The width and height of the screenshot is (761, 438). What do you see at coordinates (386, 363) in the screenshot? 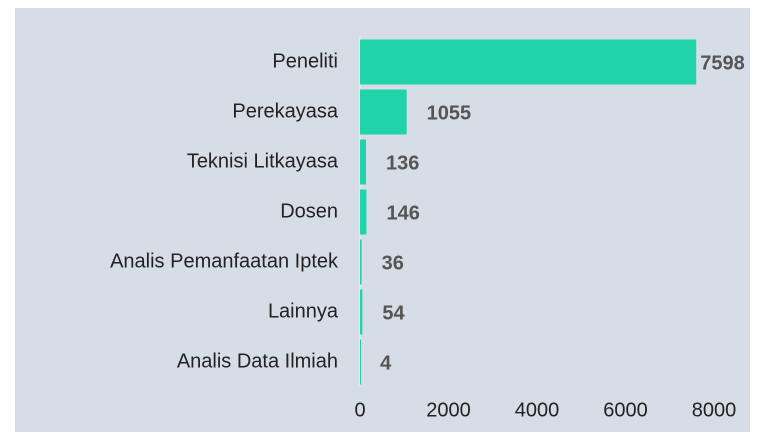
I see `value-label: 4` at bounding box center [386, 363].